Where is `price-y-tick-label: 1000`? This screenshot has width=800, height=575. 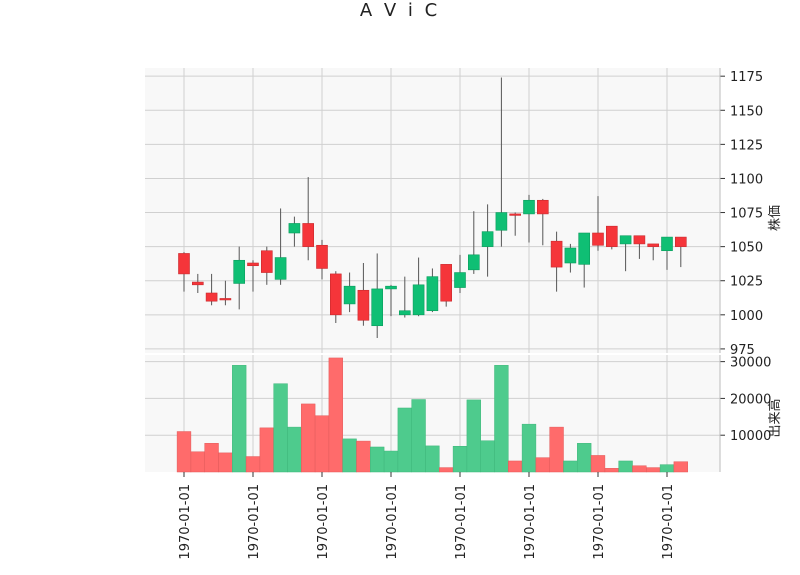
price-y-tick-label: 1000 is located at coordinates (746, 316).